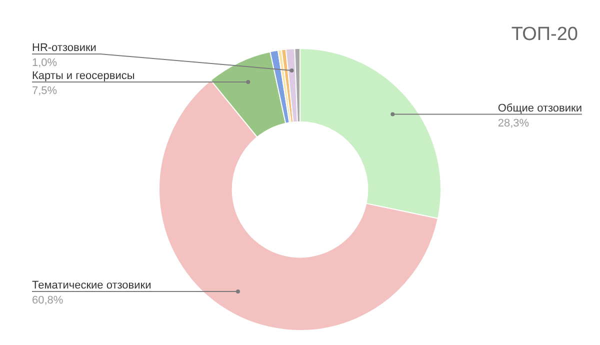  What do you see at coordinates (48, 300) in the screenshot?
I see `data-label: 60,8%` at bounding box center [48, 300].